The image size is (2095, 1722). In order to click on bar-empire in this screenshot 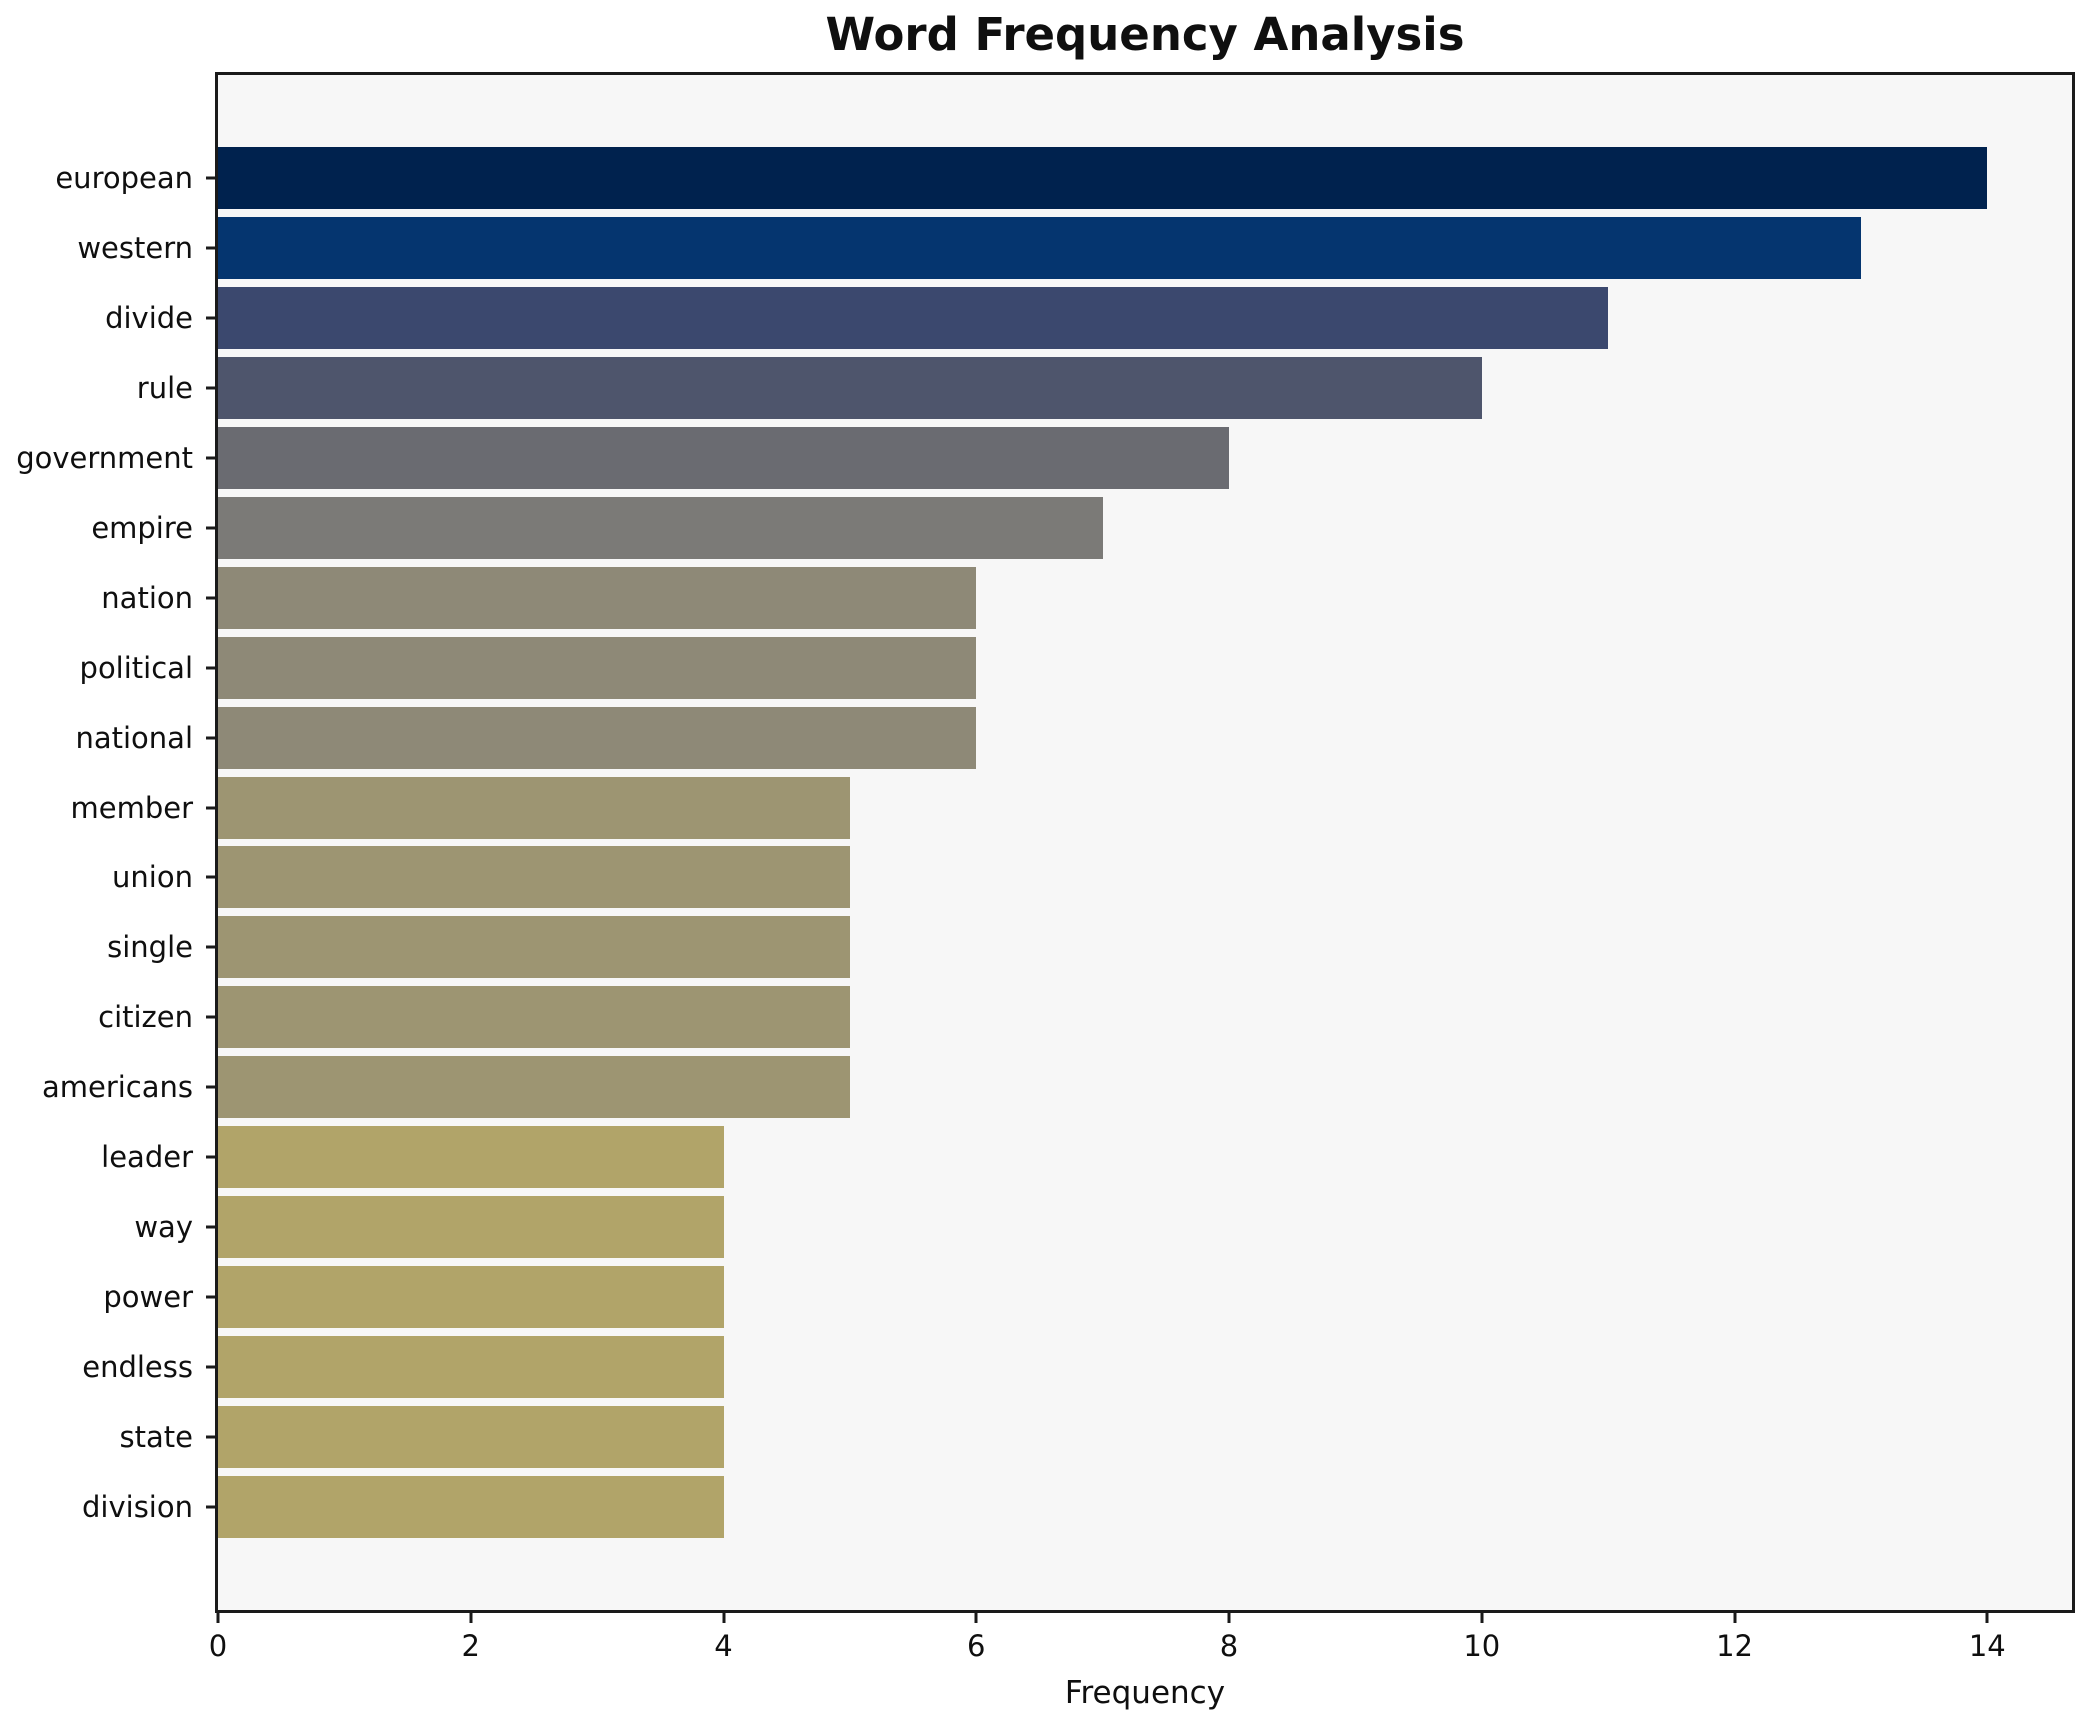, I will do `click(660, 527)`.